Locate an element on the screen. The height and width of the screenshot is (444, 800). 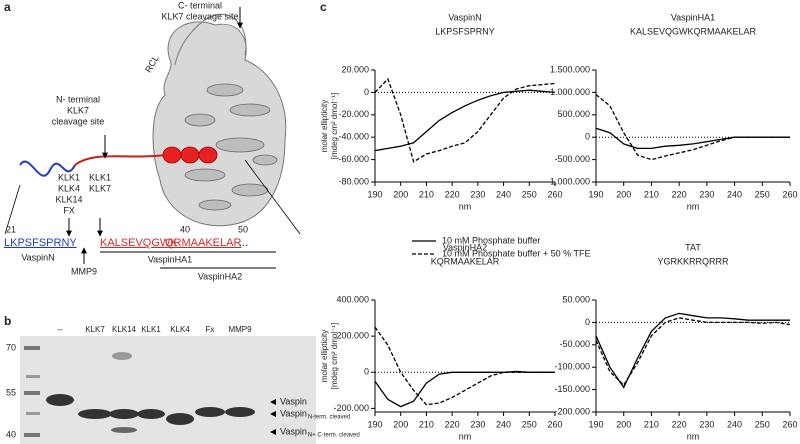
y-tick-label: -80.000 is located at coordinates (353, 181).